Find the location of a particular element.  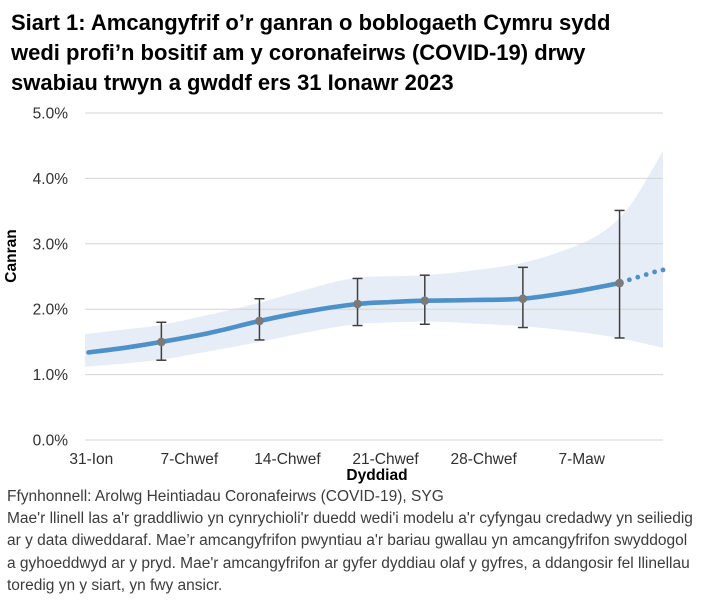

y-tick-label: 1.0% is located at coordinates (51, 375).